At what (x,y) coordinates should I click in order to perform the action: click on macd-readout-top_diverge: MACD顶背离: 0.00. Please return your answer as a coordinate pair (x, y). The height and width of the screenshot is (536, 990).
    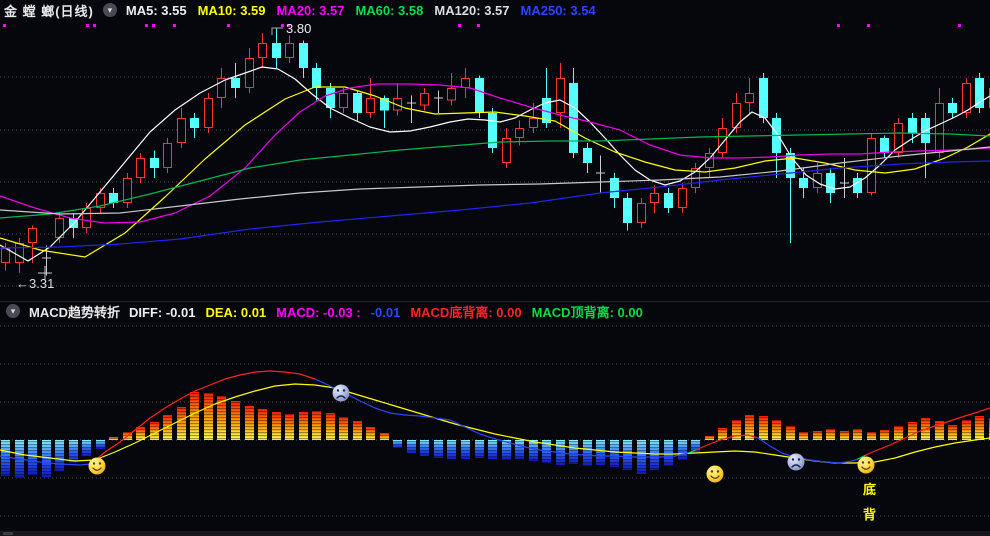
    Looking at the image, I should click on (587, 312).